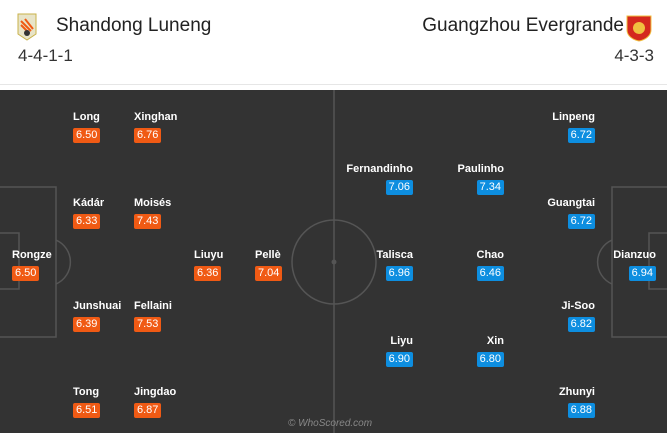  Describe the element at coordinates (148, 324) in the screenshot. I see `player-rating-badge: 7.53` at that location.